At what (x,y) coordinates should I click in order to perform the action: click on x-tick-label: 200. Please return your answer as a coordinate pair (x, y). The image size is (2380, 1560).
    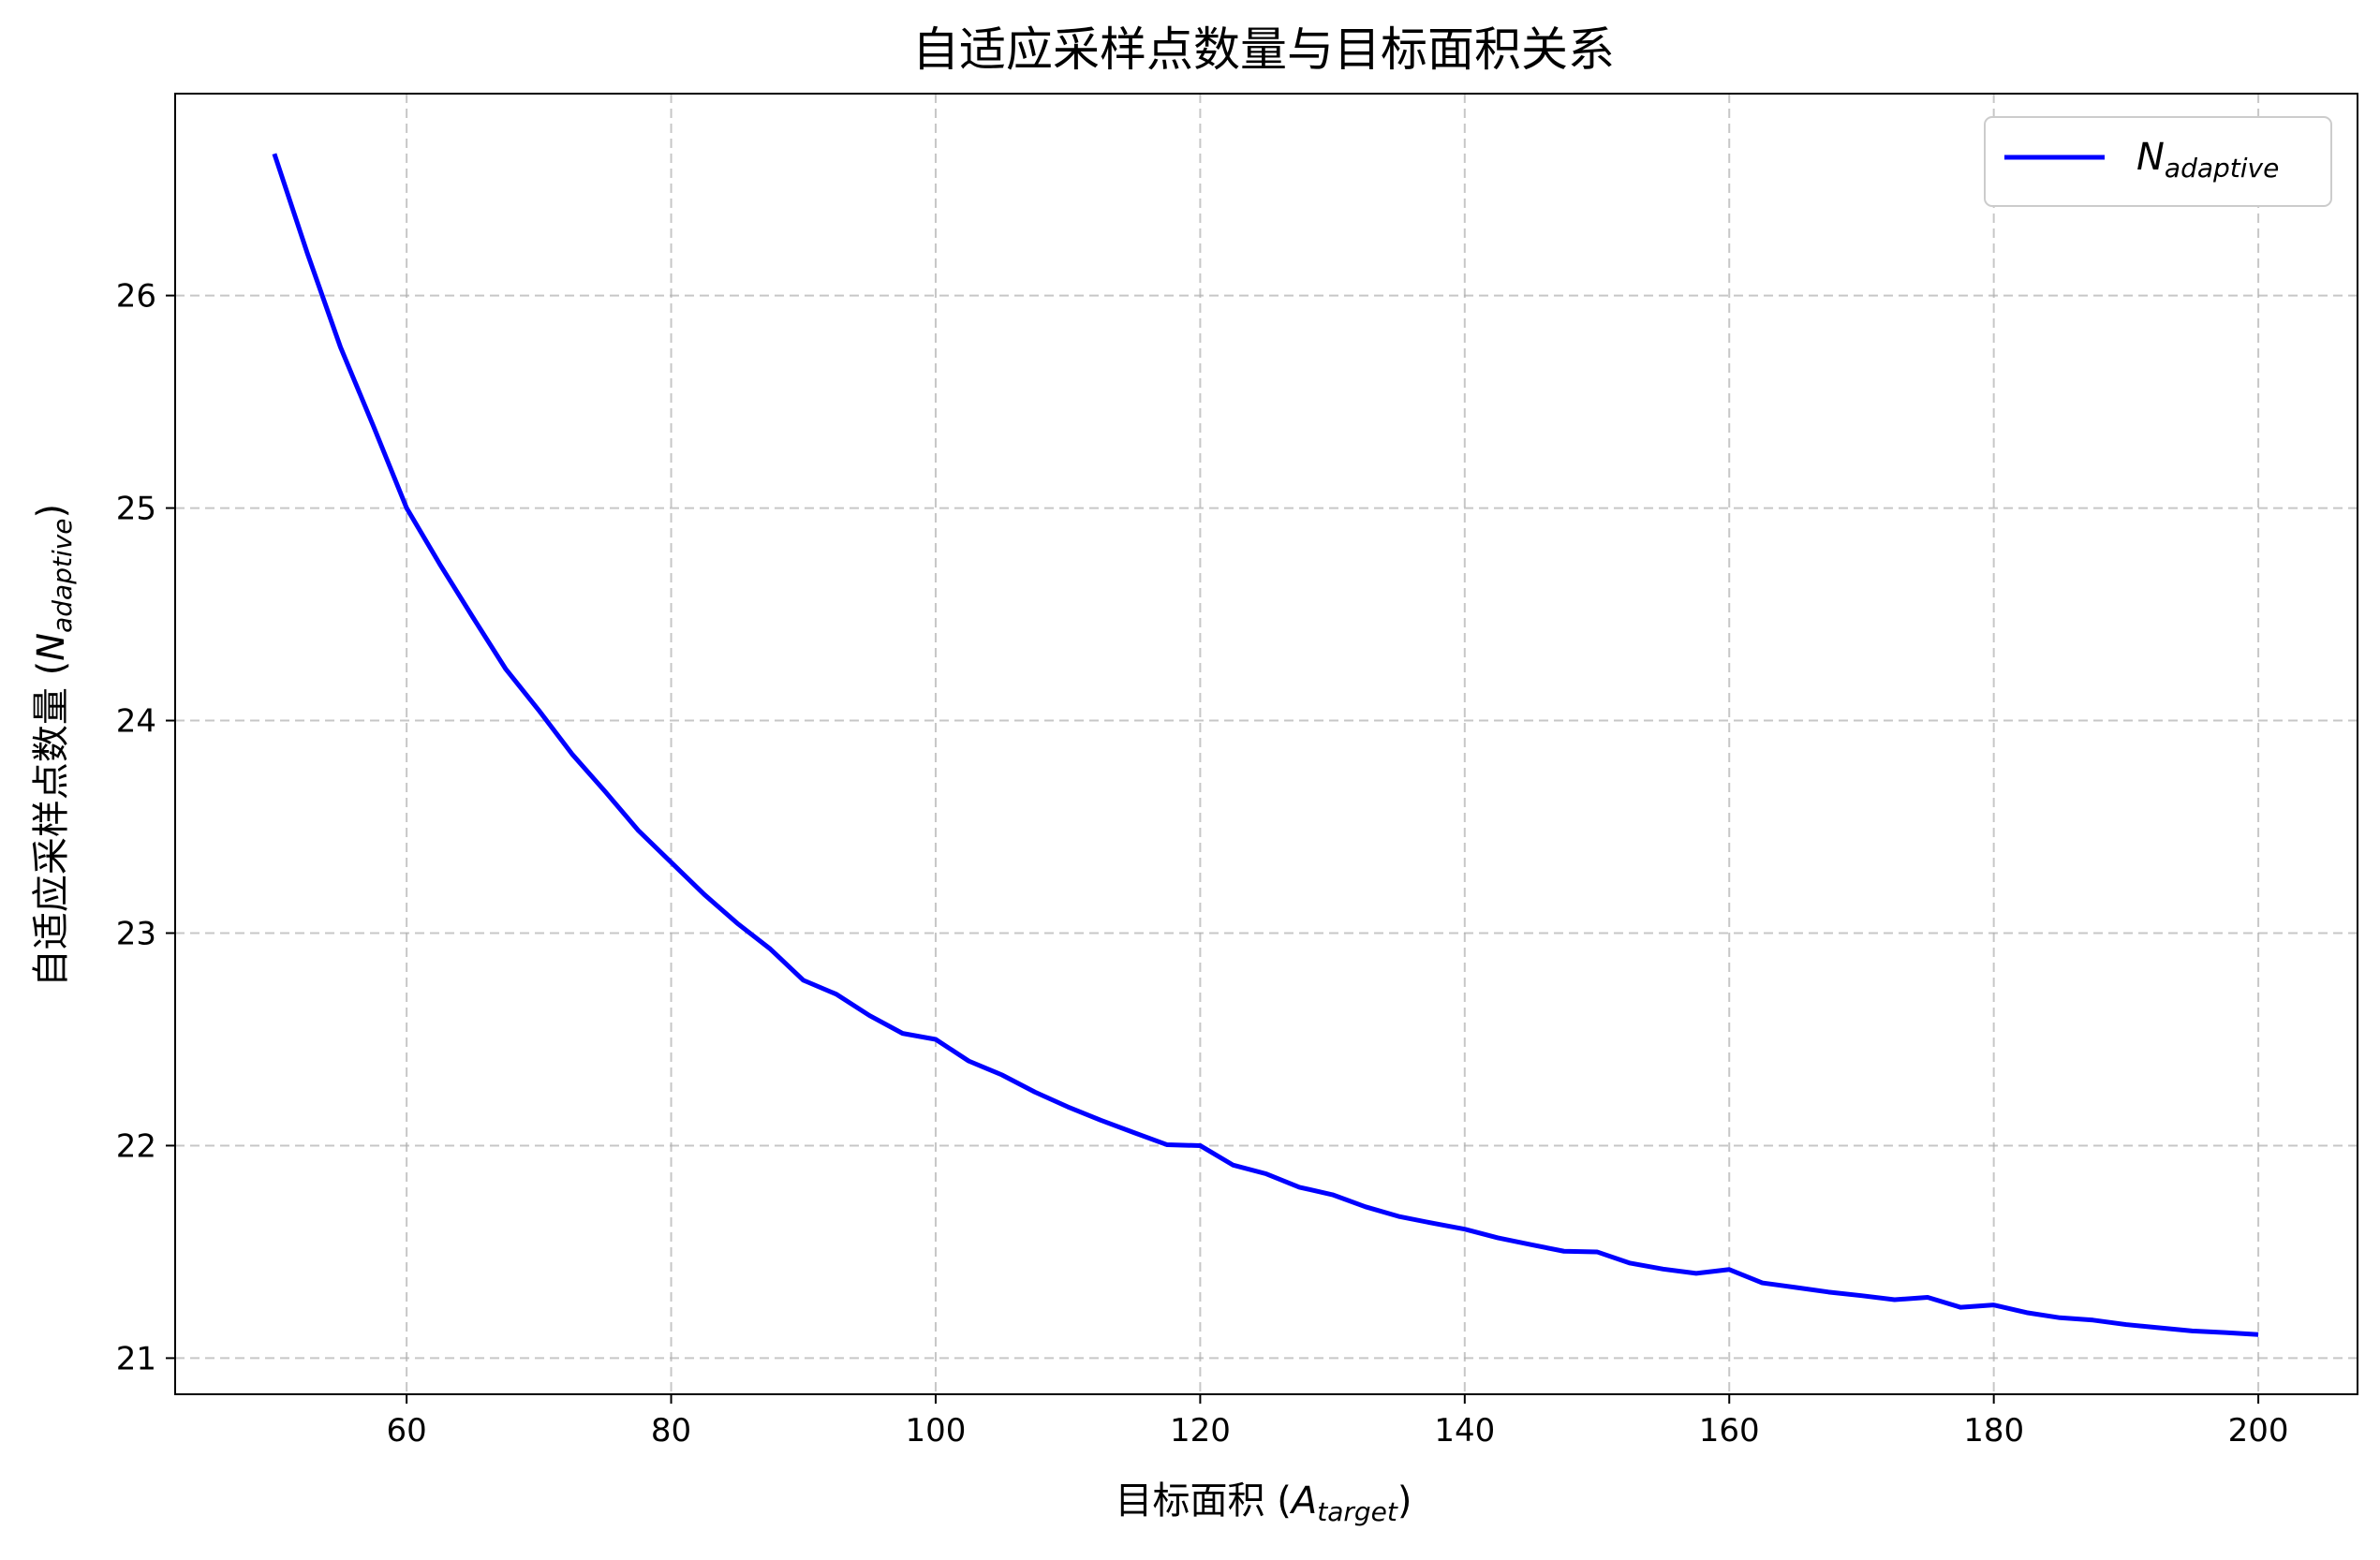
    Looking at the image, I should click on (2258, 1431).